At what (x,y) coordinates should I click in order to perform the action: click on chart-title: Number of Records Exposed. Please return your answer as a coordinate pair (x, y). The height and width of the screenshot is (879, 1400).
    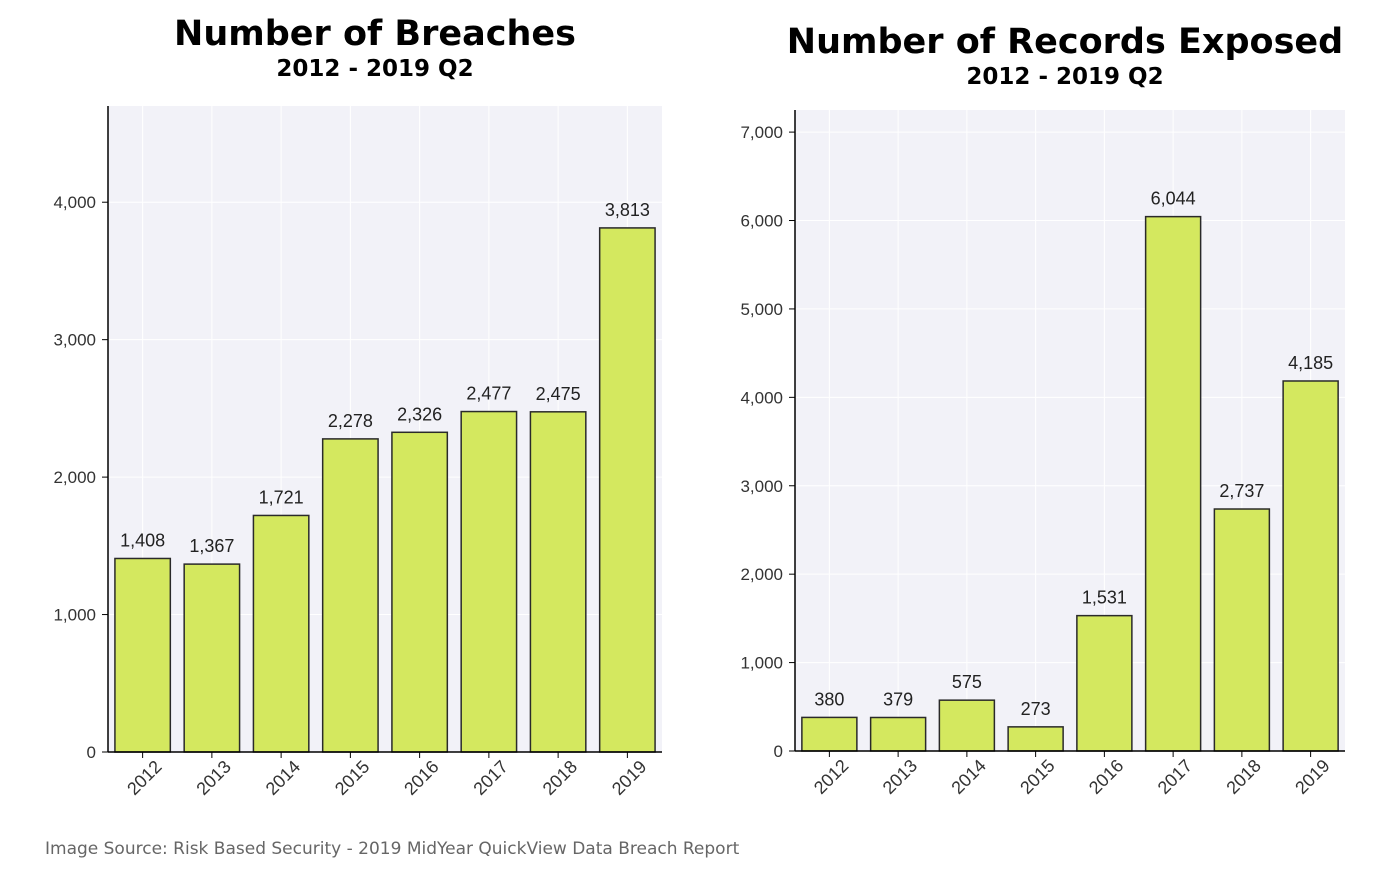
    Looking at the image, I should click on (1065, 42).